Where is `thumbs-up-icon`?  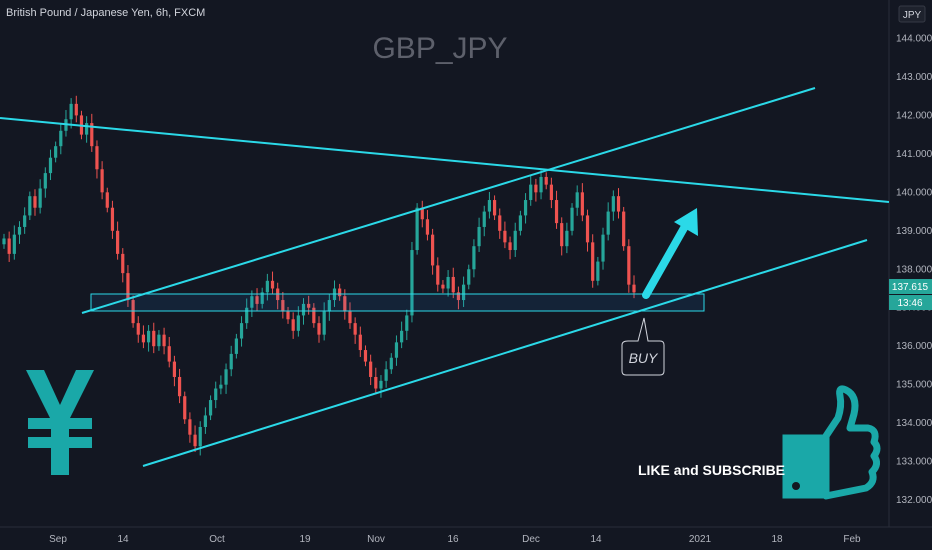
thumbs-up-icon is located at coordinates (831, 442).